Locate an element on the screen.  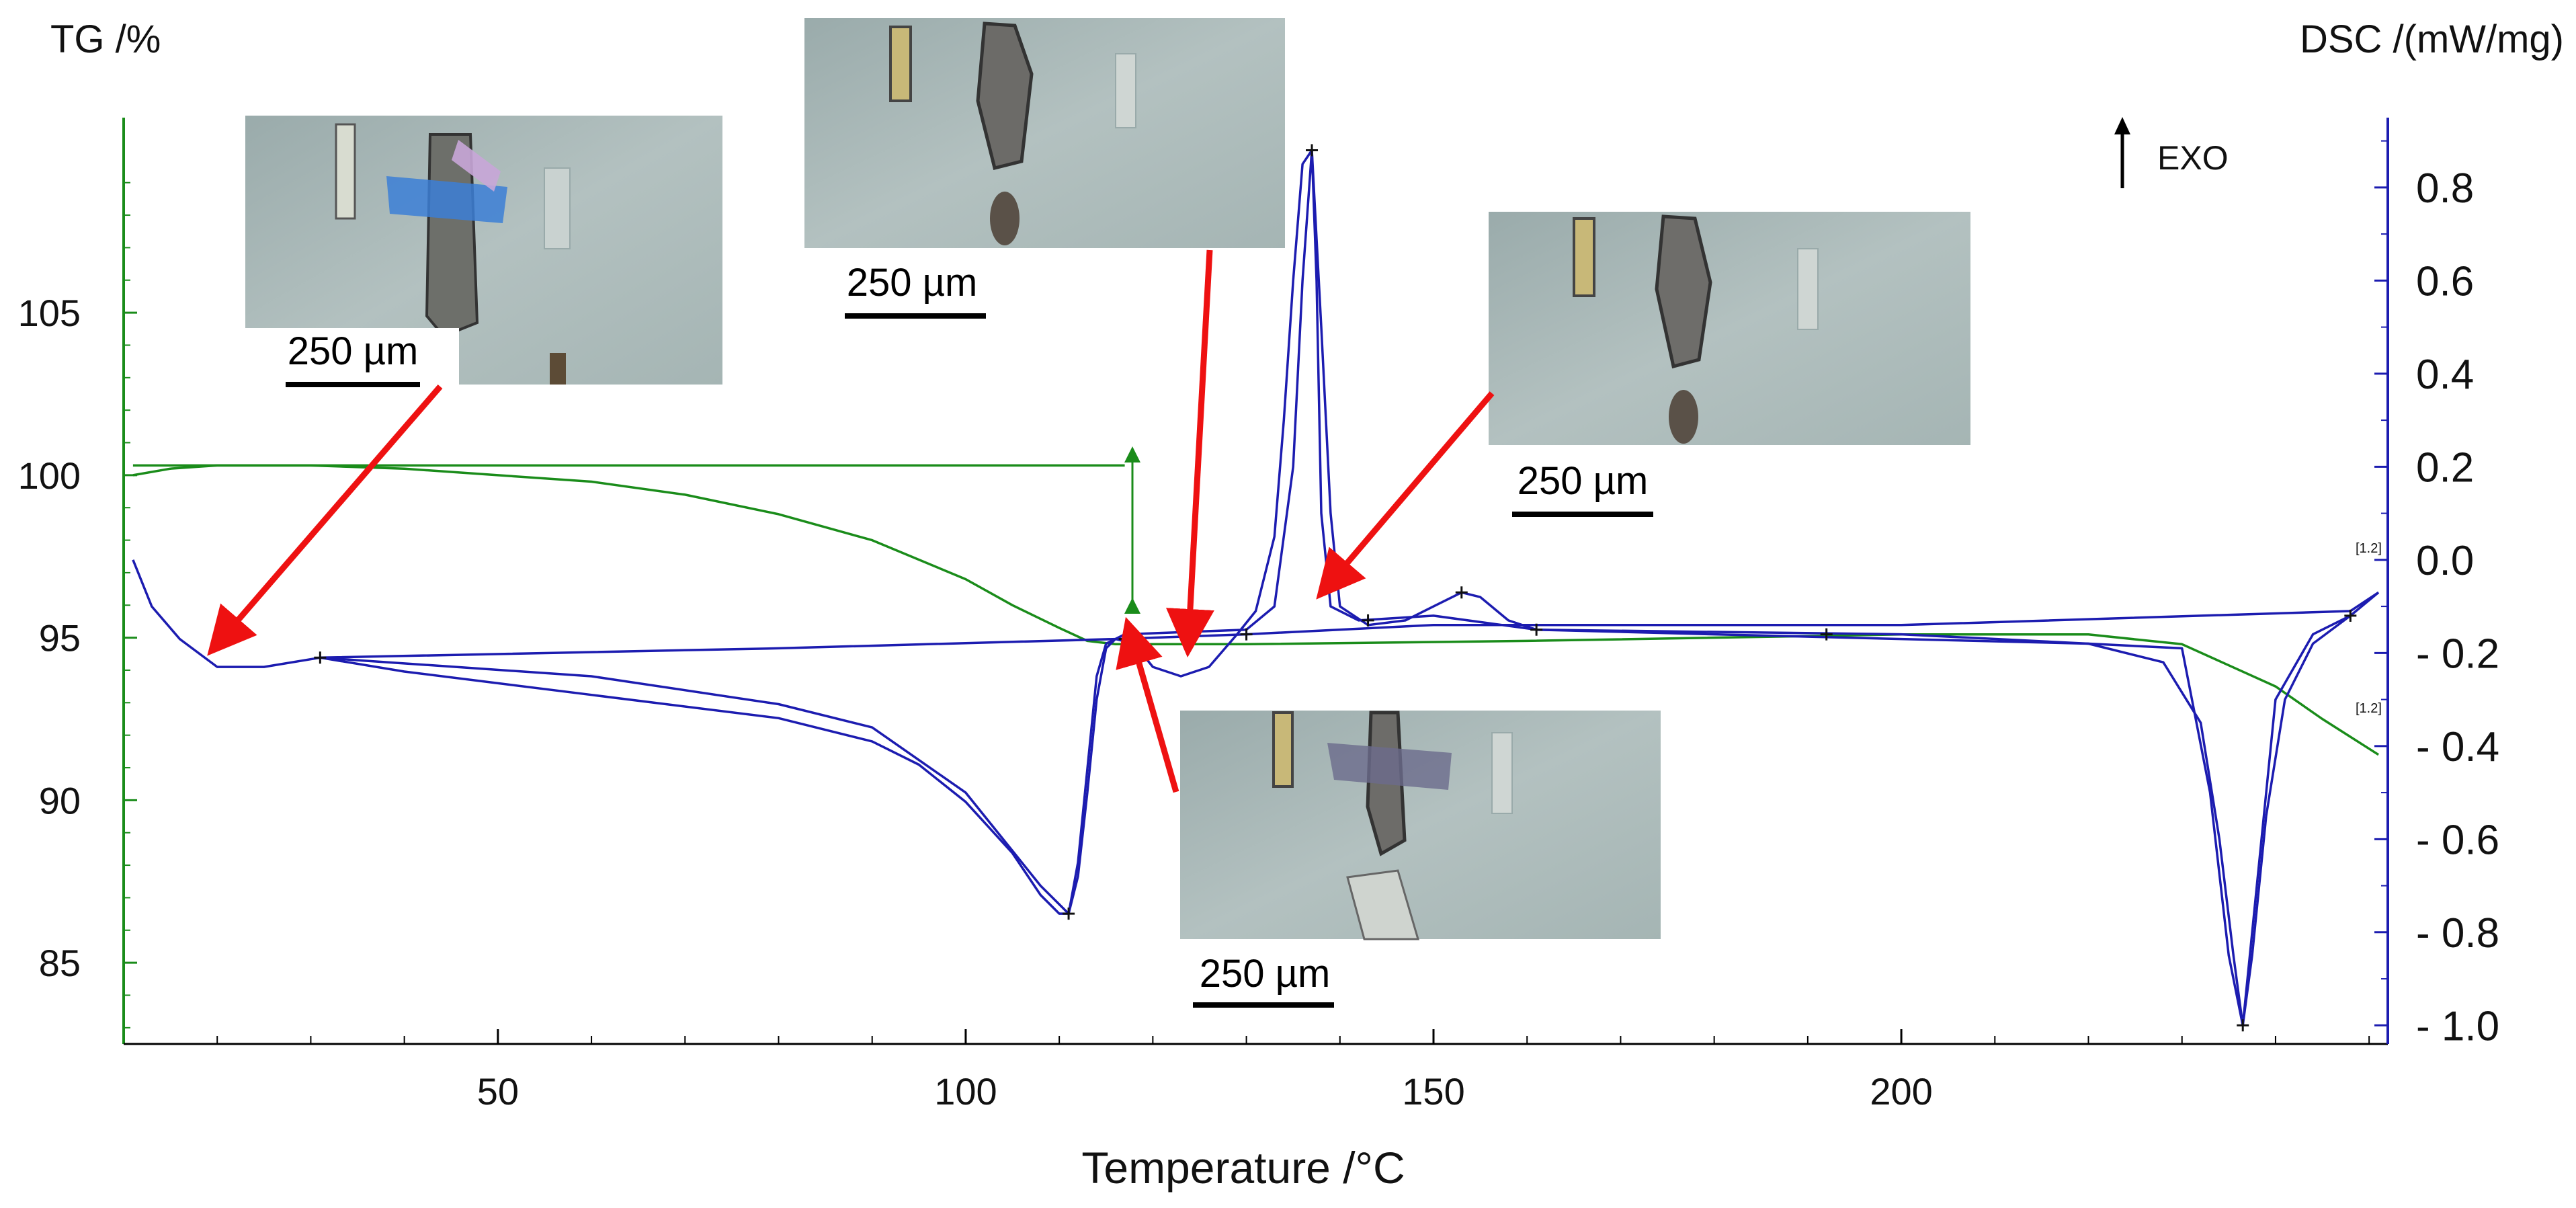
left-tick-label: 100 is located at coordinates (49, 475).